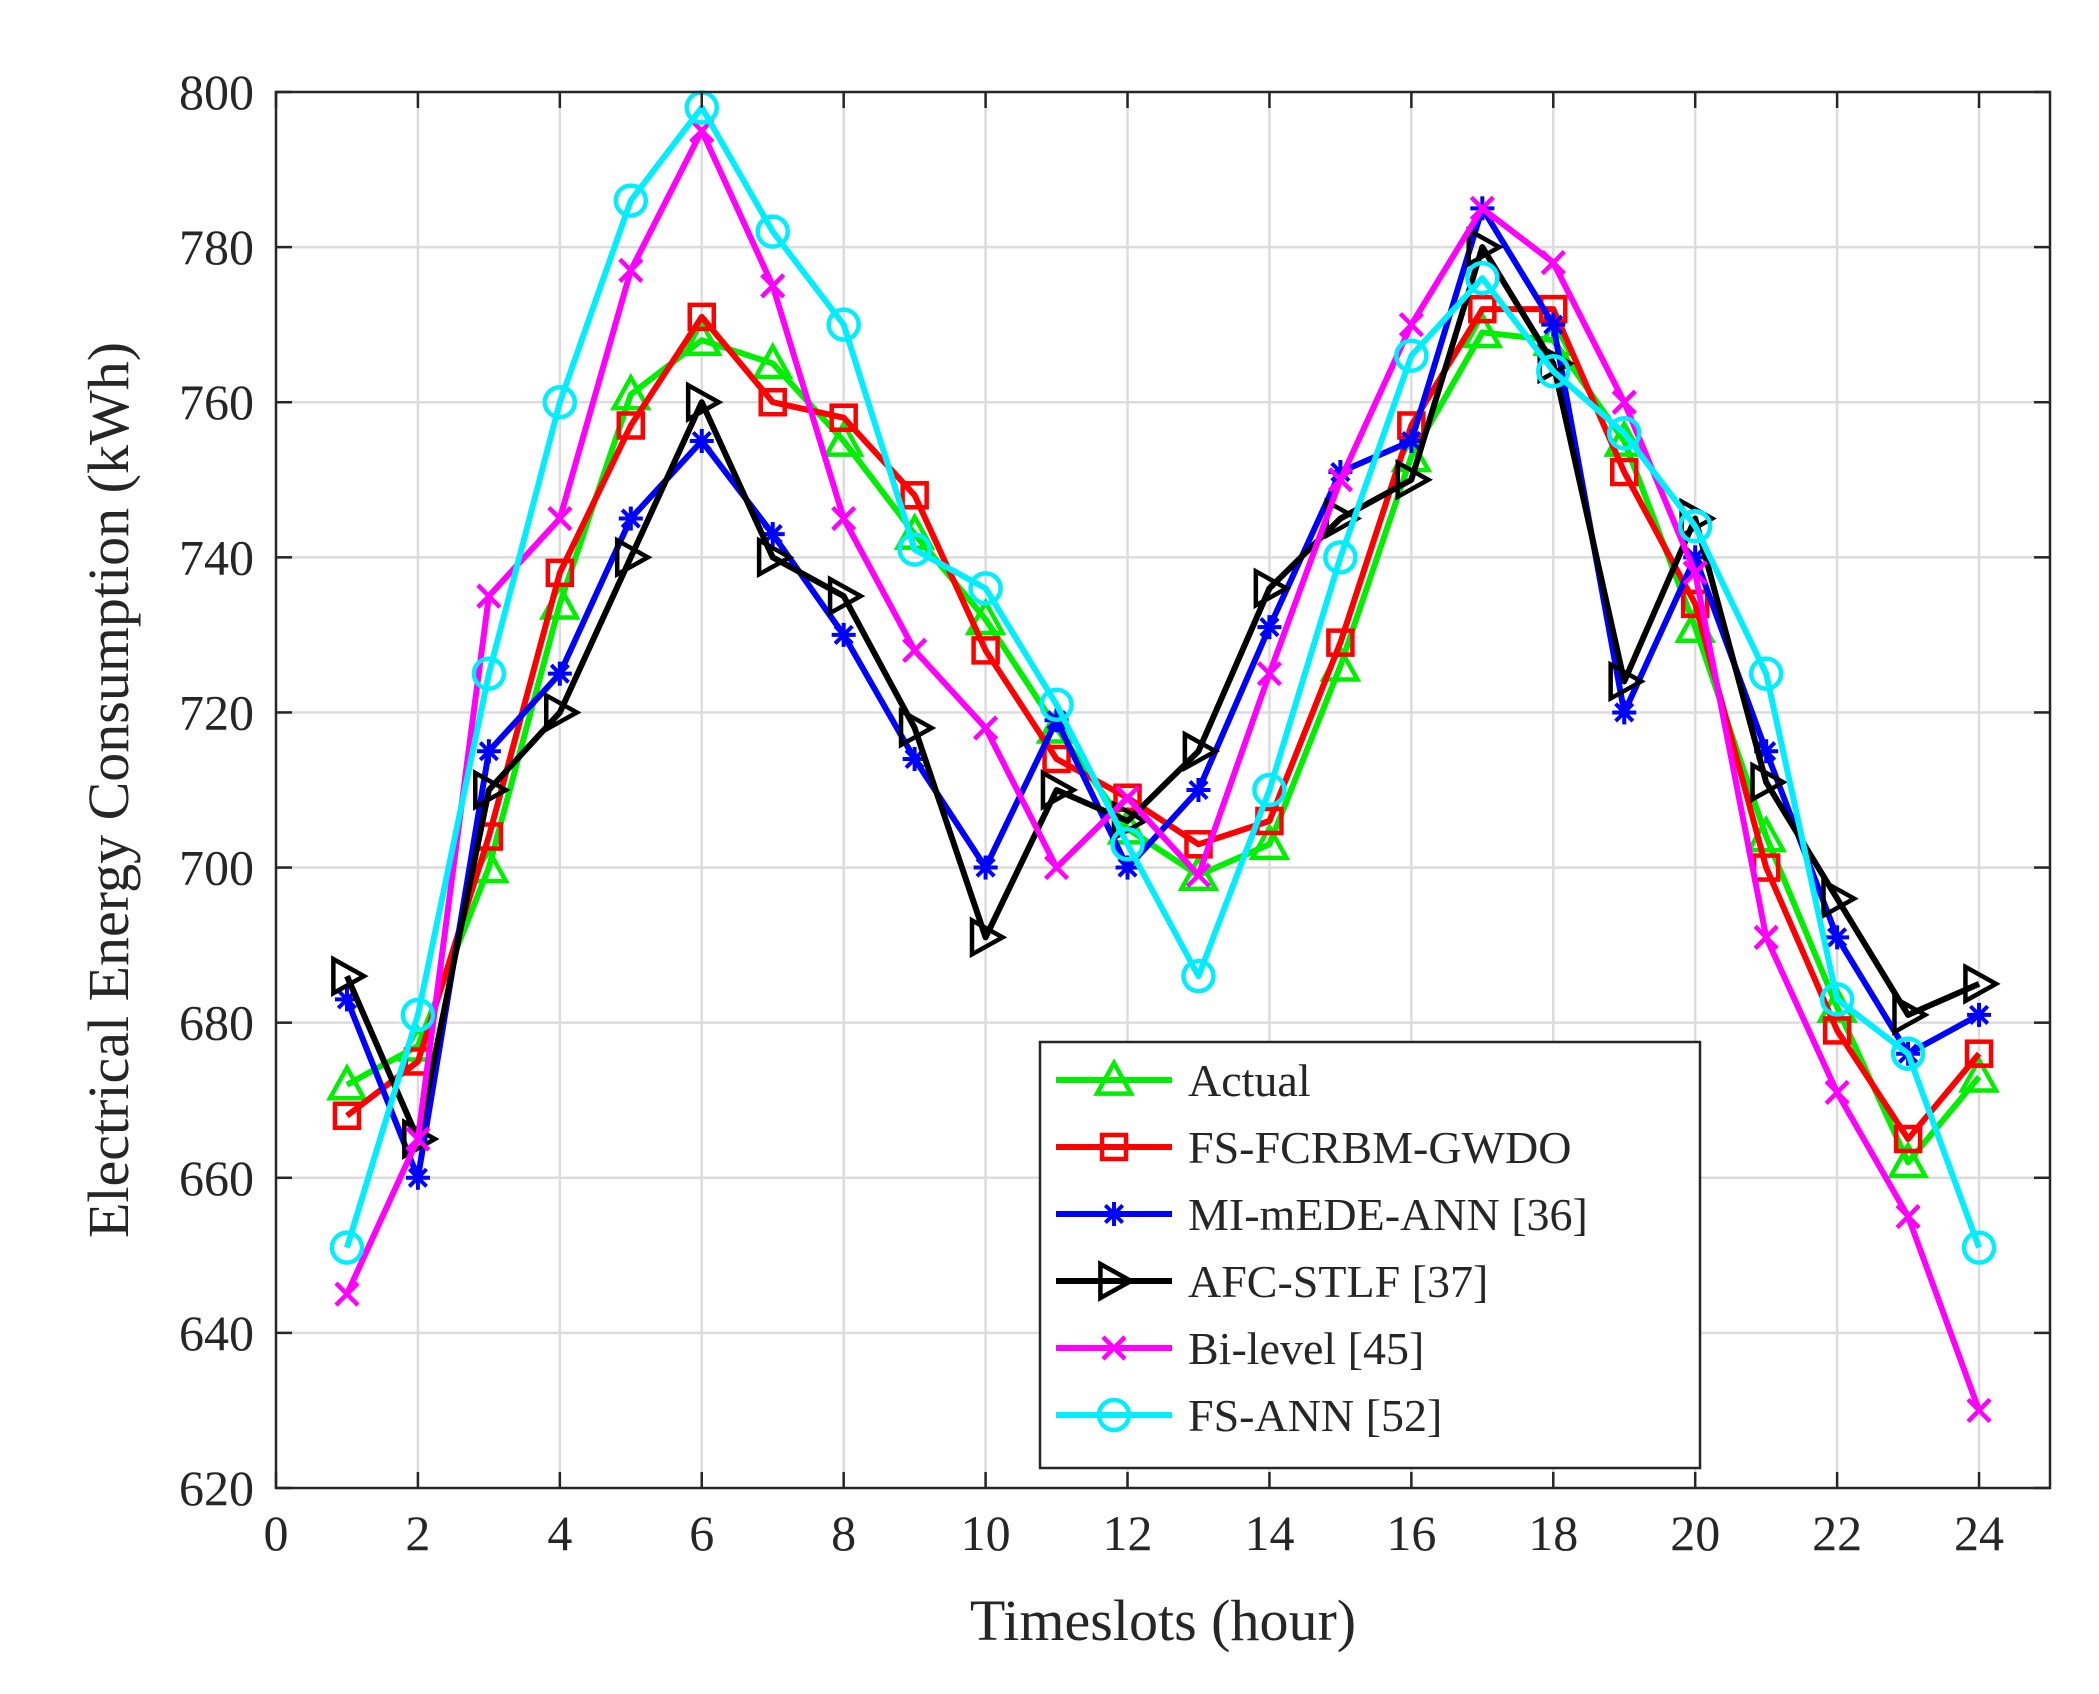 This screenshot has height=1694, width=2099. I want to click on y-tick-label: 780, so click(216, 247).